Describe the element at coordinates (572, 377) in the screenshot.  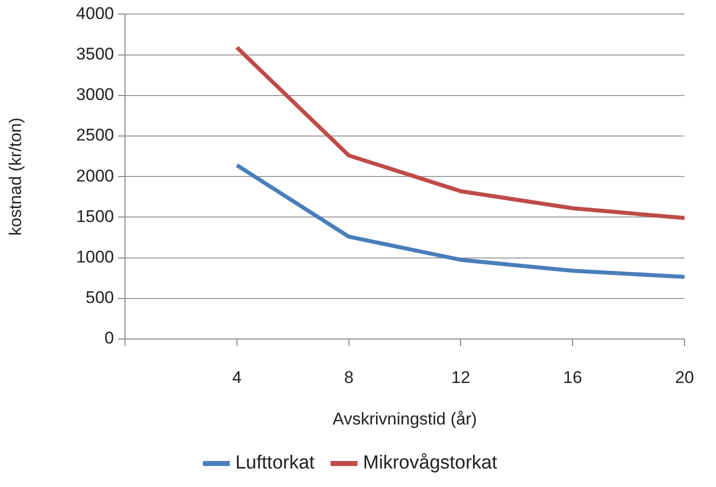
I see `x-tick-label: 16` at that location.